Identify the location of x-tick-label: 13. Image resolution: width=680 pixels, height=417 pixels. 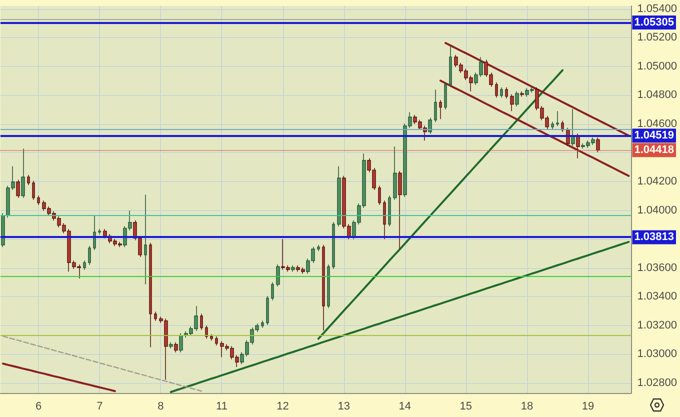
(344, 406).